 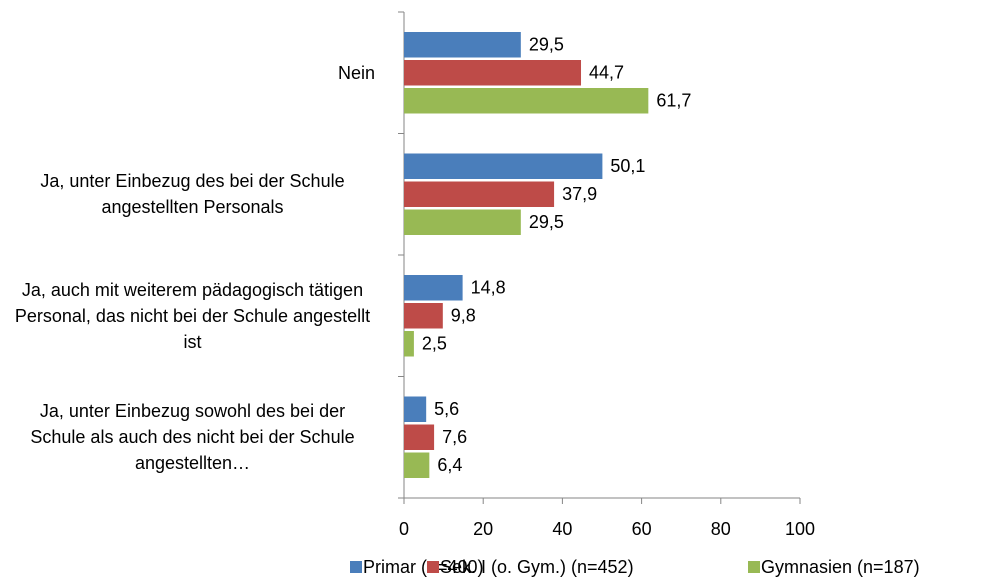 What do you see at coordinates (627, 166) in the screenshot?
I see `value-label: 50,1` at bounding box center [627, 166].